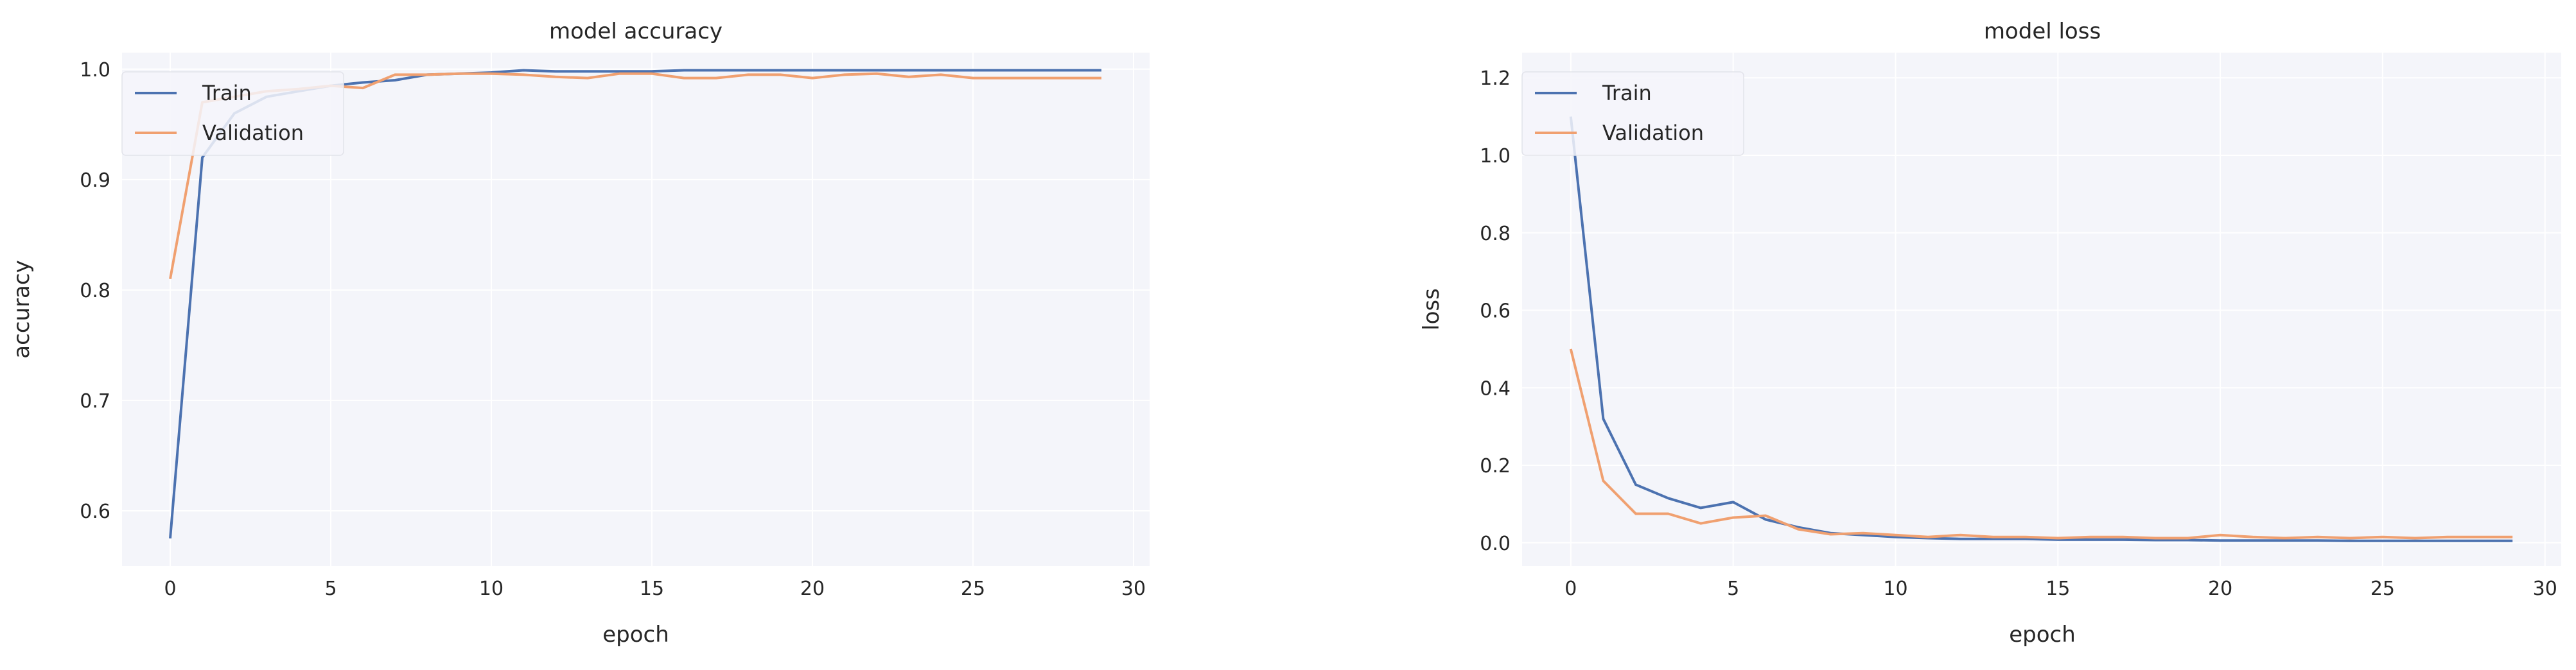 Image resolution: width=2576 pixels, height=670 pixels. I want to click on loss-y-tick-label: 0.4, so click(1496, 388).